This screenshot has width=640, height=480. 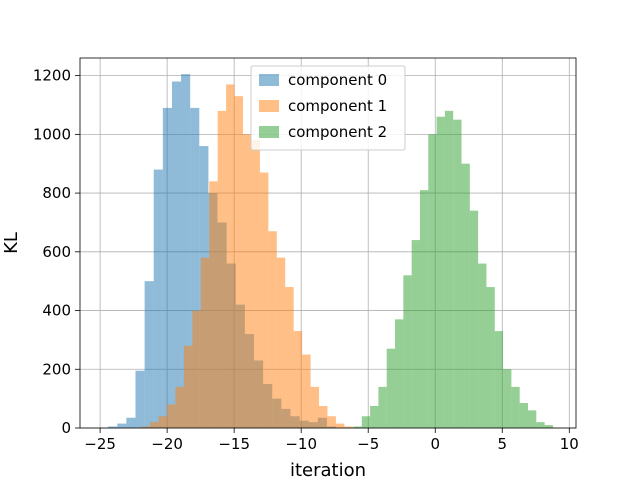 What do you see at coordinates (167, 444) in the screenshot?
I see `x-tick-label: −20` at bounding box center [167, 444].